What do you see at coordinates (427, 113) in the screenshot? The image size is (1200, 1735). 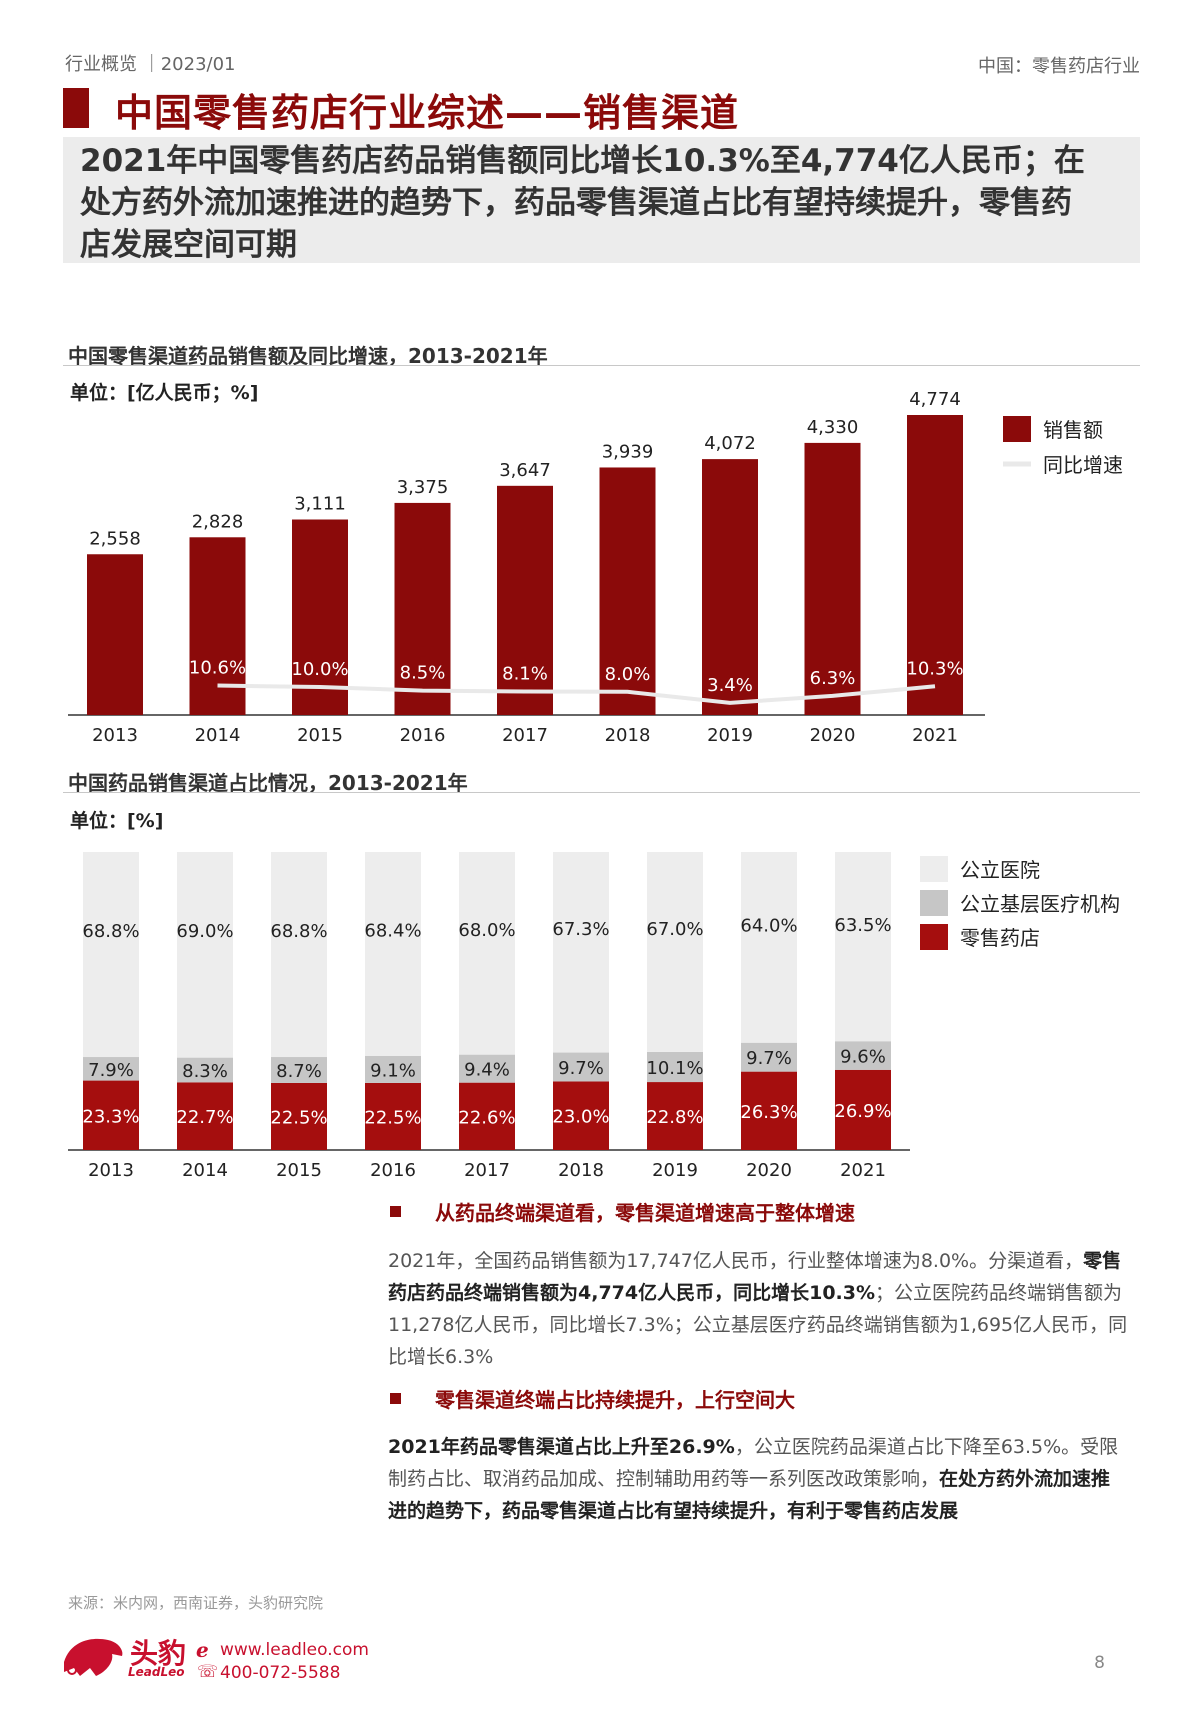 I see `page-title: 中国零售药店行业综述——销售渠道` at bounding box center [427, 113].